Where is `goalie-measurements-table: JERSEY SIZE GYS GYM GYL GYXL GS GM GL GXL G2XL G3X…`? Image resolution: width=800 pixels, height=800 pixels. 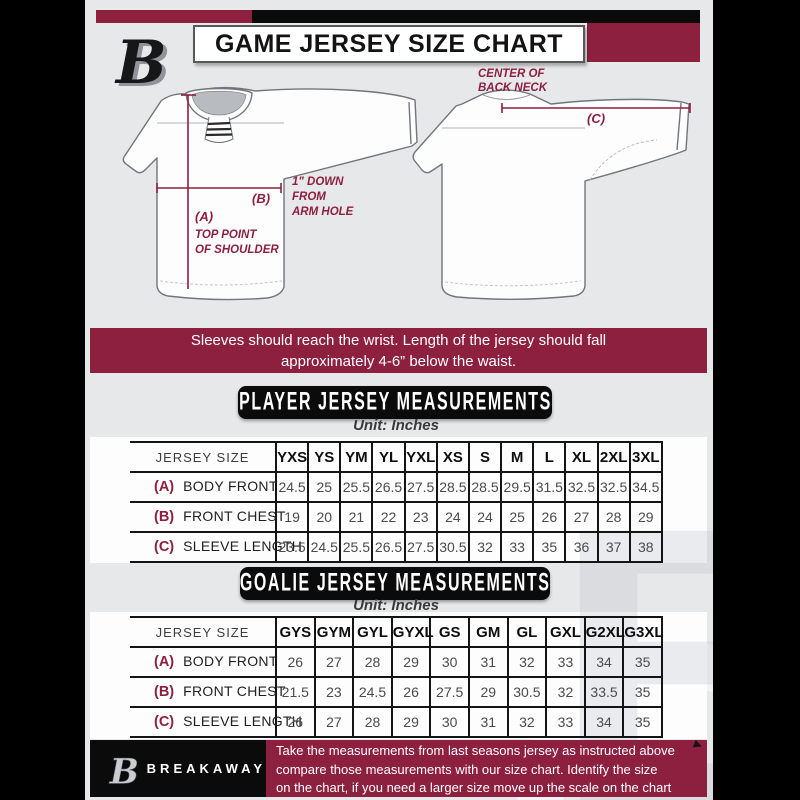 goalie-measurements-table: JERSEY SIZE GYS GYM GYL GYXL GS GM GL GXL G2XL G3X… is located at coordinates (397, 677).